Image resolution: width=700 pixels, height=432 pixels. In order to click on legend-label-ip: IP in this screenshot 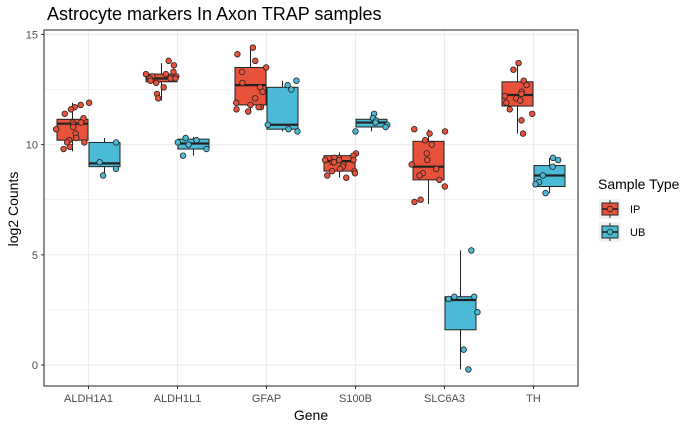, I will do `click(635, 210)`.